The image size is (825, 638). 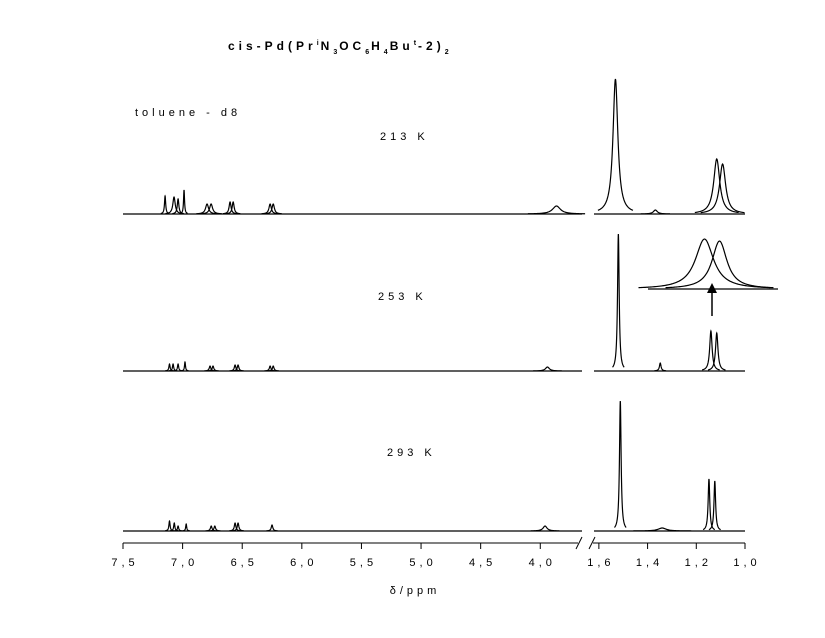 I want to click on x-tick-label: 1,6, so click(x=600, y=563).